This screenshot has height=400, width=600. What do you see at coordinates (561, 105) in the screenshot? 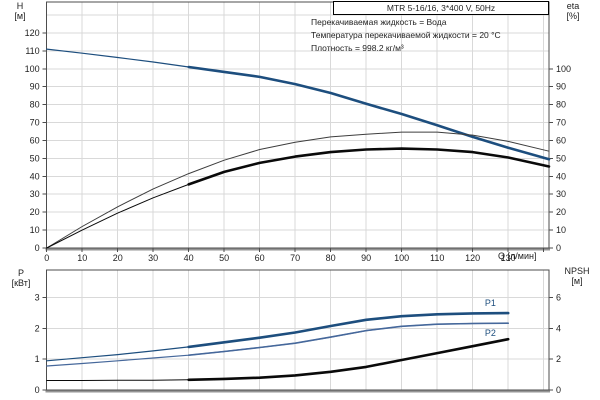
I see `y-right-tick-label: 80` at bounding box center [561, 105].